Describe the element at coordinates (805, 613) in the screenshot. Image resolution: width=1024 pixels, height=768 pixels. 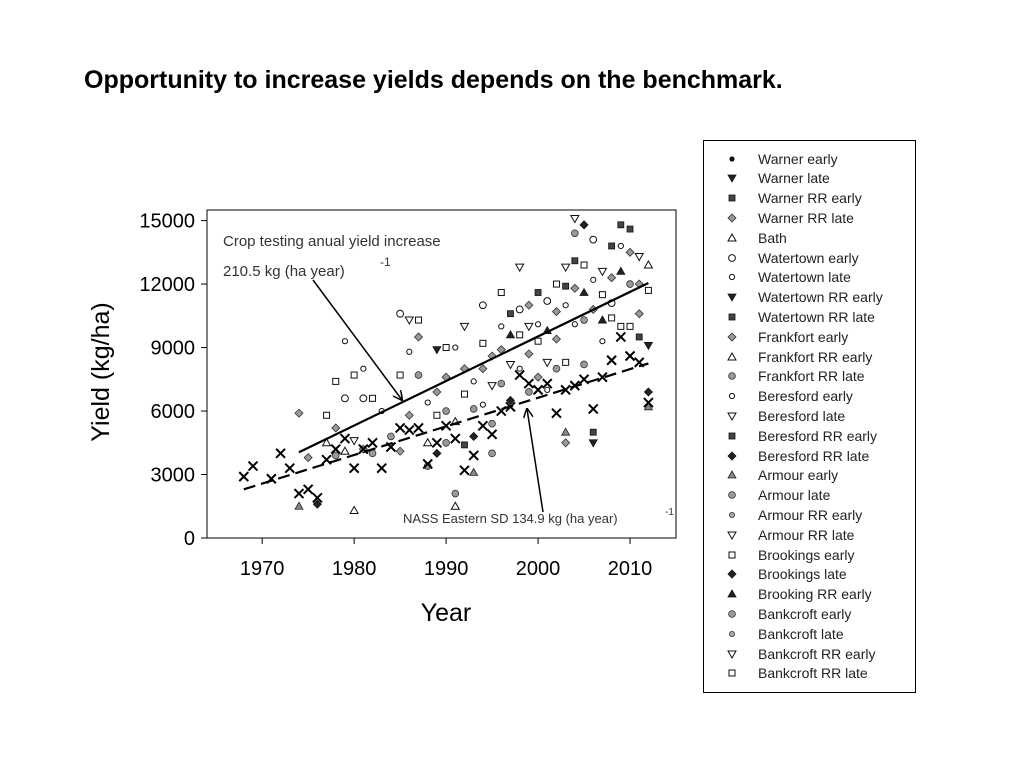
I see `legend-label: Bankcroft early` at that location.